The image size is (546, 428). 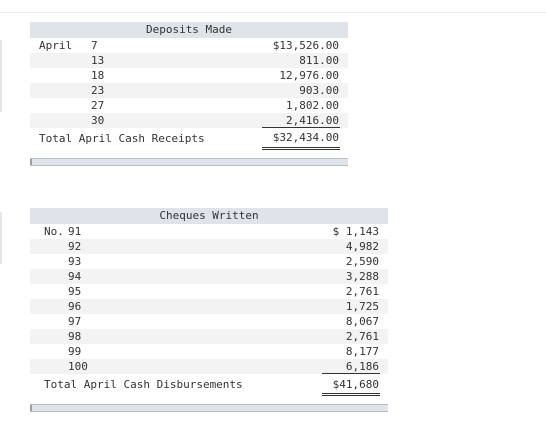 I want to click on cheque-number: 100, so click(x=78, y=366).